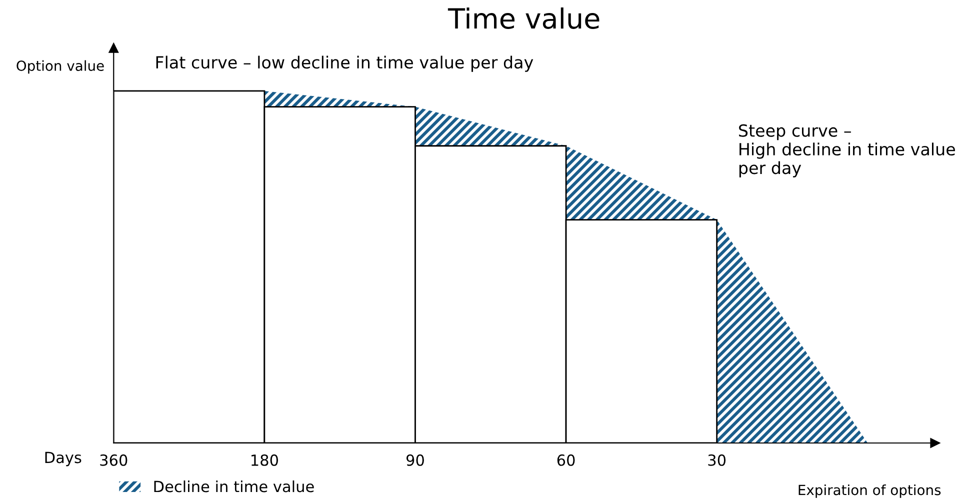 The width and height of the screenshot is (963, 500). What do you see at coordinates (60, 67) in the screenshot?
I see `y-axis-title: Option value` at bounding box center [60, 67].